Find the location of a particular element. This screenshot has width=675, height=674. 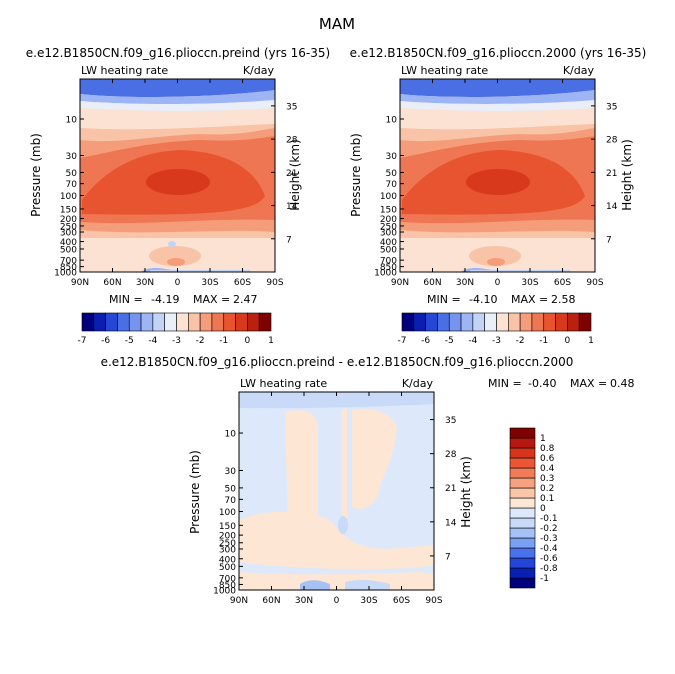

panel-b-x-tick-label: 30S is located at coordinates (529, 283).